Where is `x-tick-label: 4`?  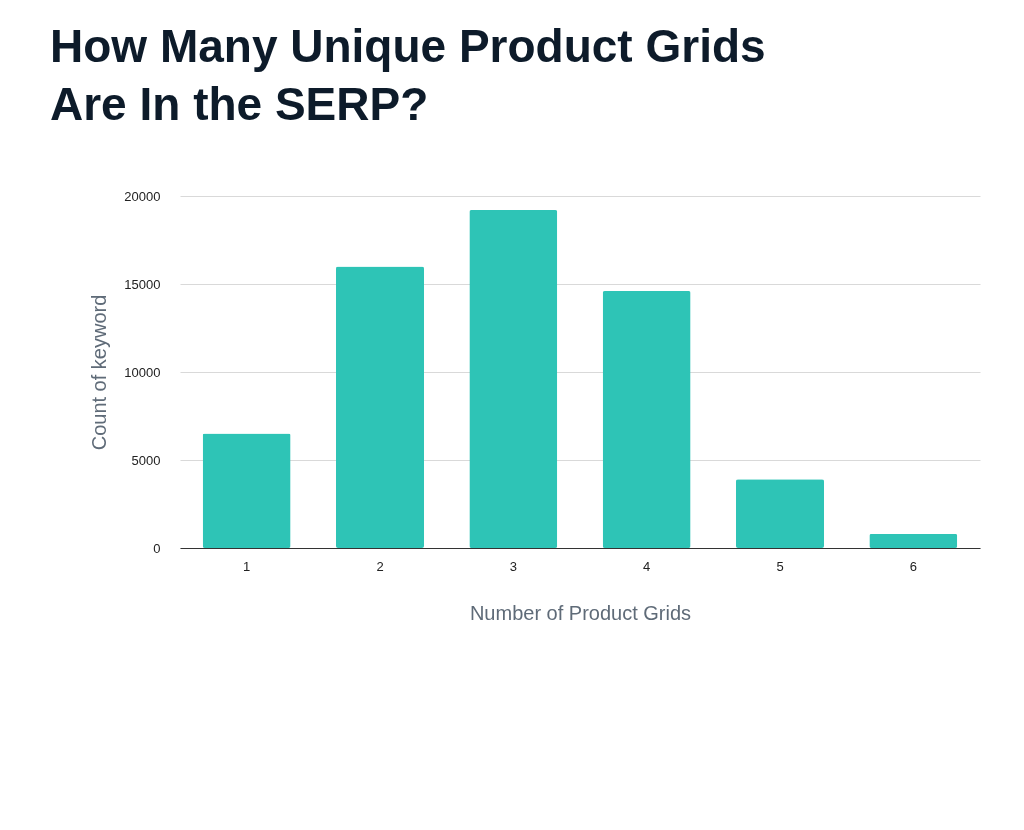
x-tick-label: 4 is located at coordinates (647, 566).